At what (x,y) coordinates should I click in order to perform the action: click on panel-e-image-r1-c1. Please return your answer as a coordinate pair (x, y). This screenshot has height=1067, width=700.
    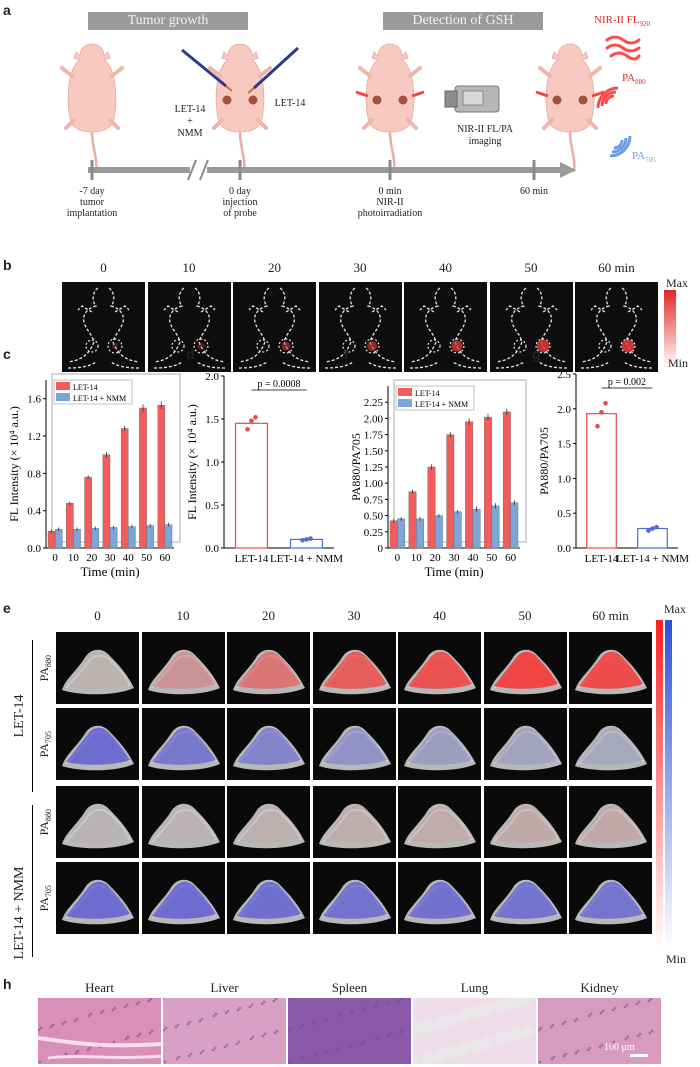
    Looking at the image, I should click on (183, 744).